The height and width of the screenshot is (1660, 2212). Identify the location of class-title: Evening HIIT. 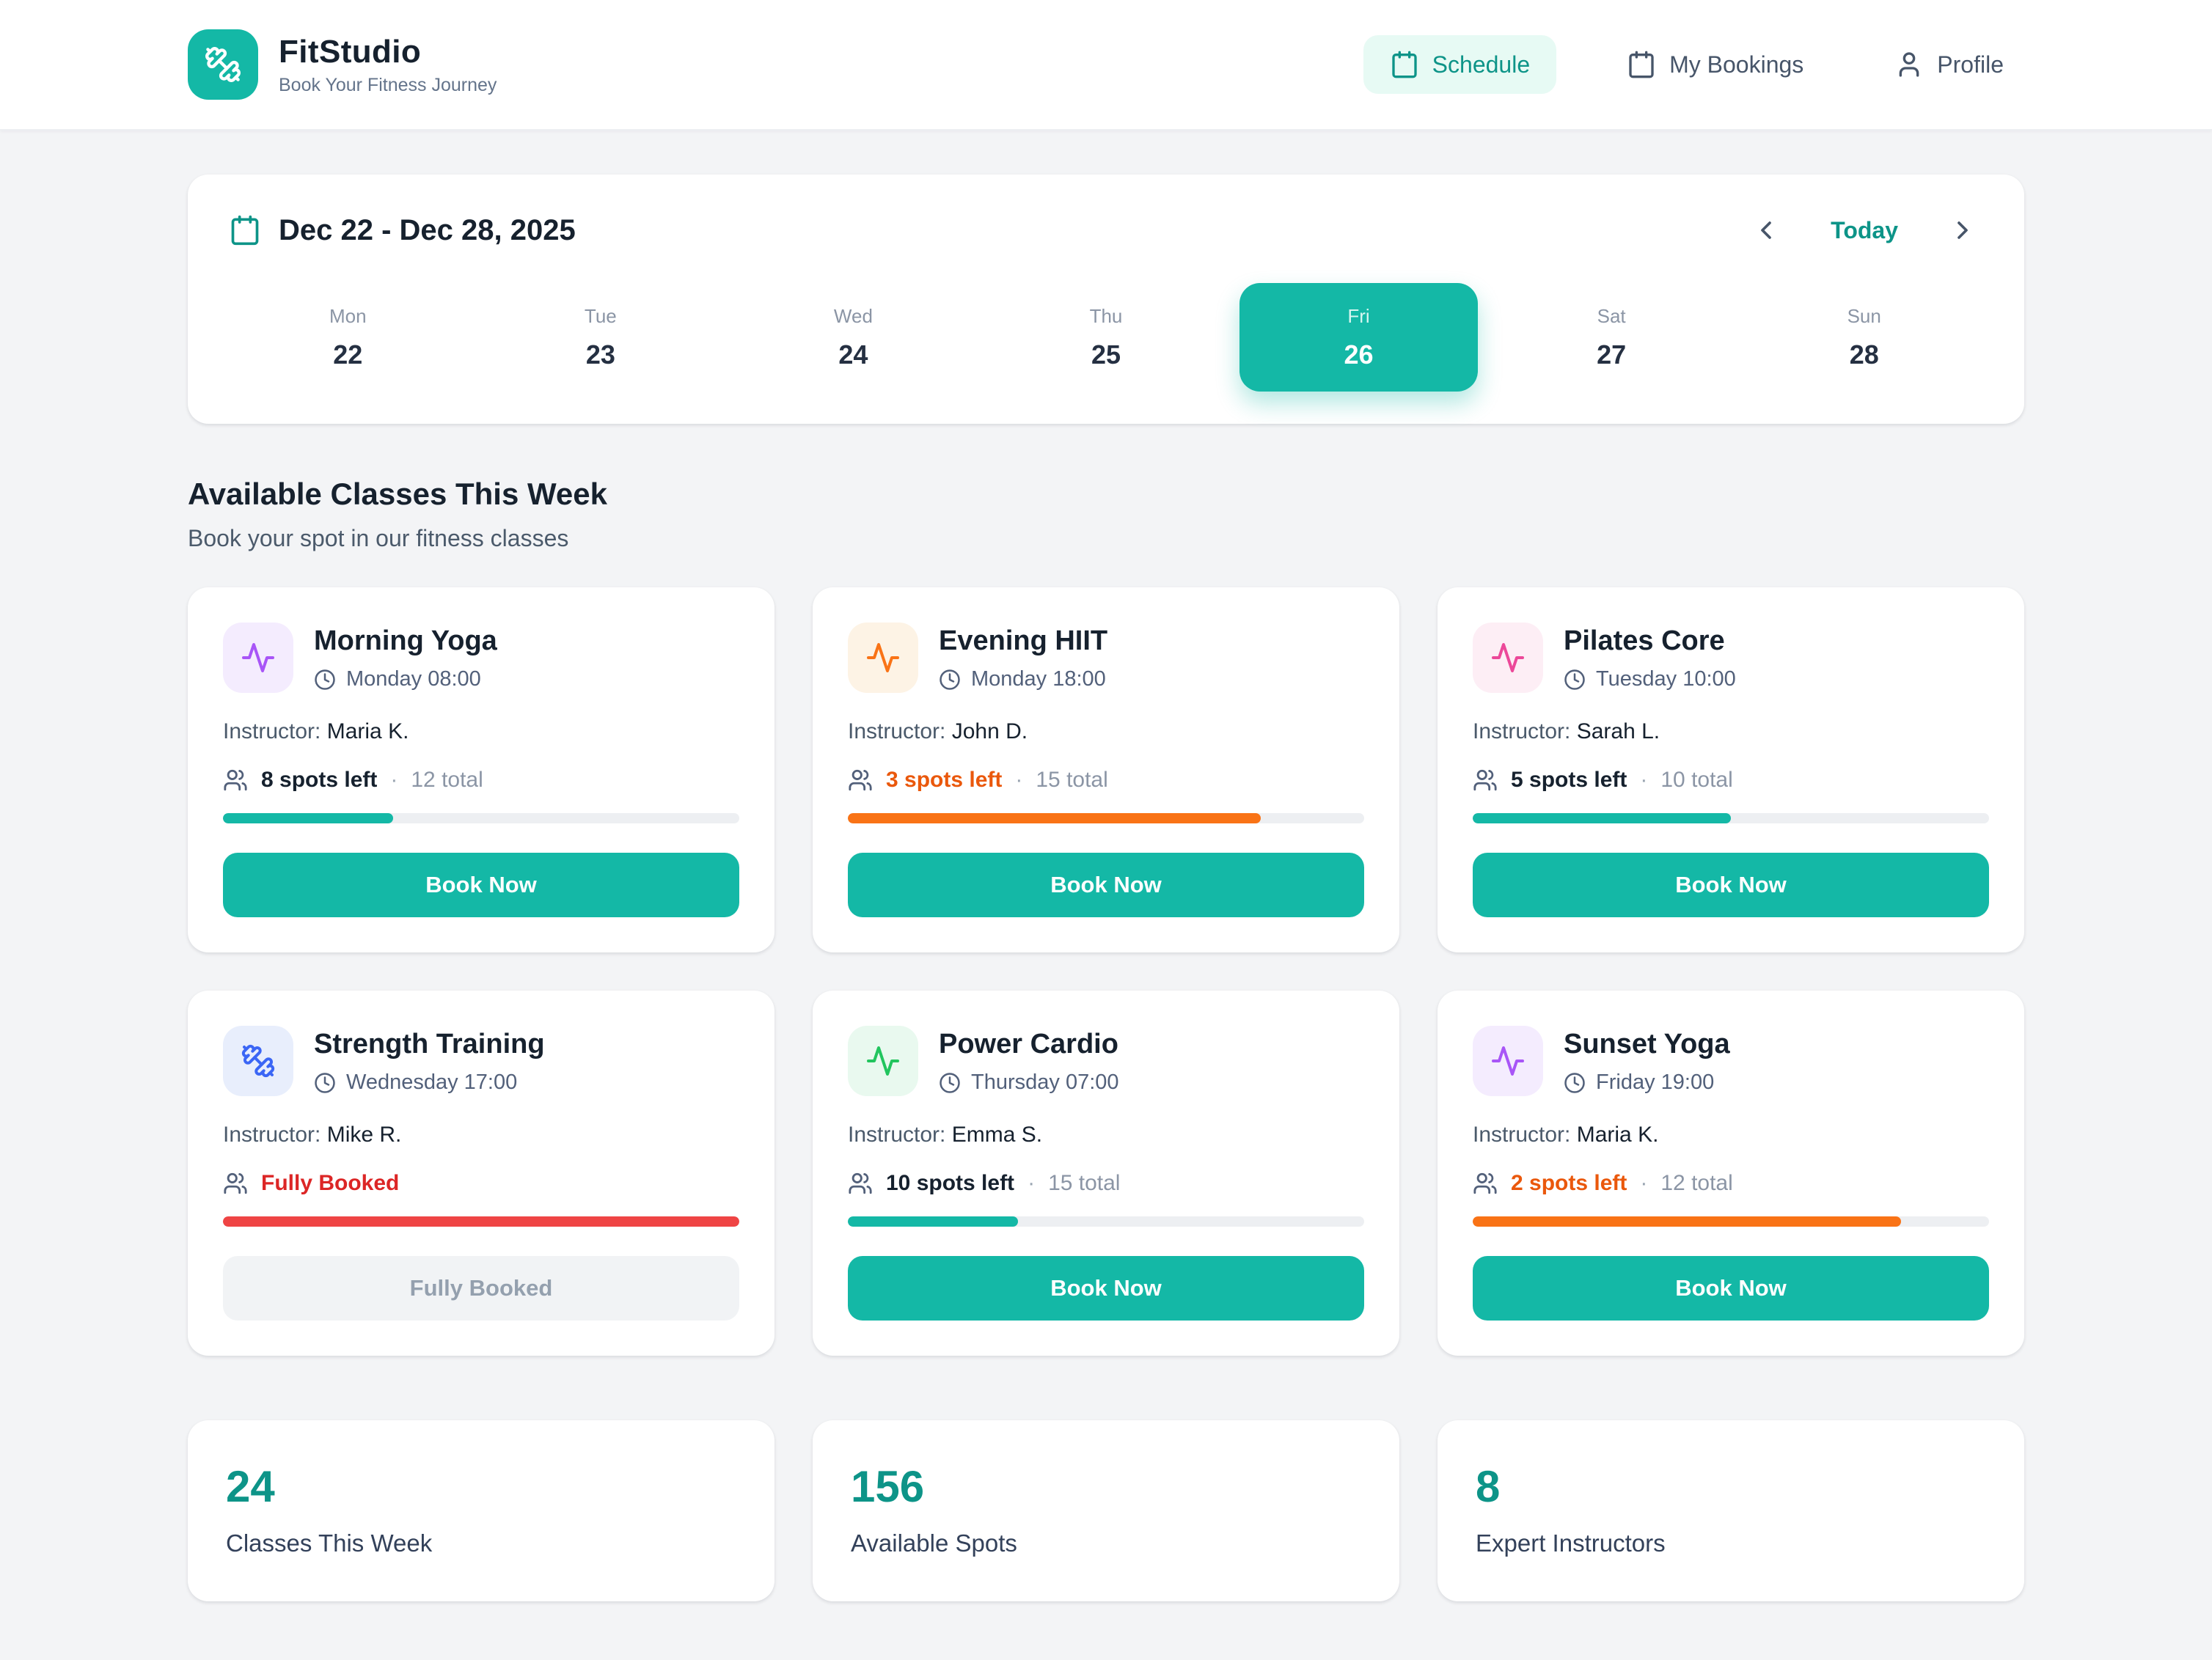
(1024, 640).